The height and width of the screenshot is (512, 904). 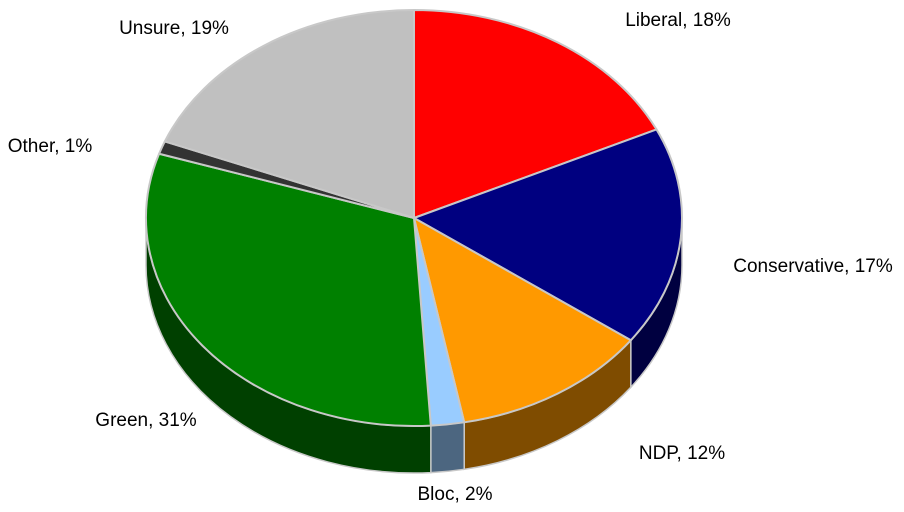 I want to click on slice-label-other: Other, 1%, so click(x=50, y=146).